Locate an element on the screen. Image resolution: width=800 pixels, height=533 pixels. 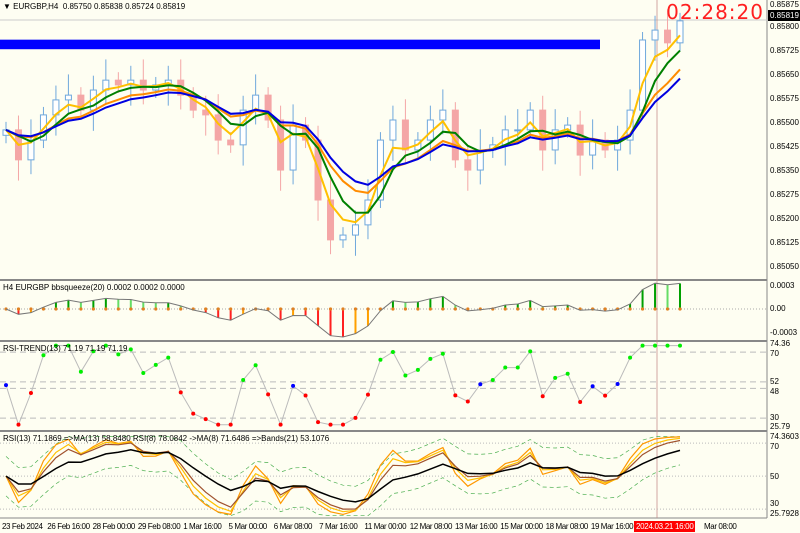
bbsqueeze-tick: 0.00 is located at coordinates (778, 308).